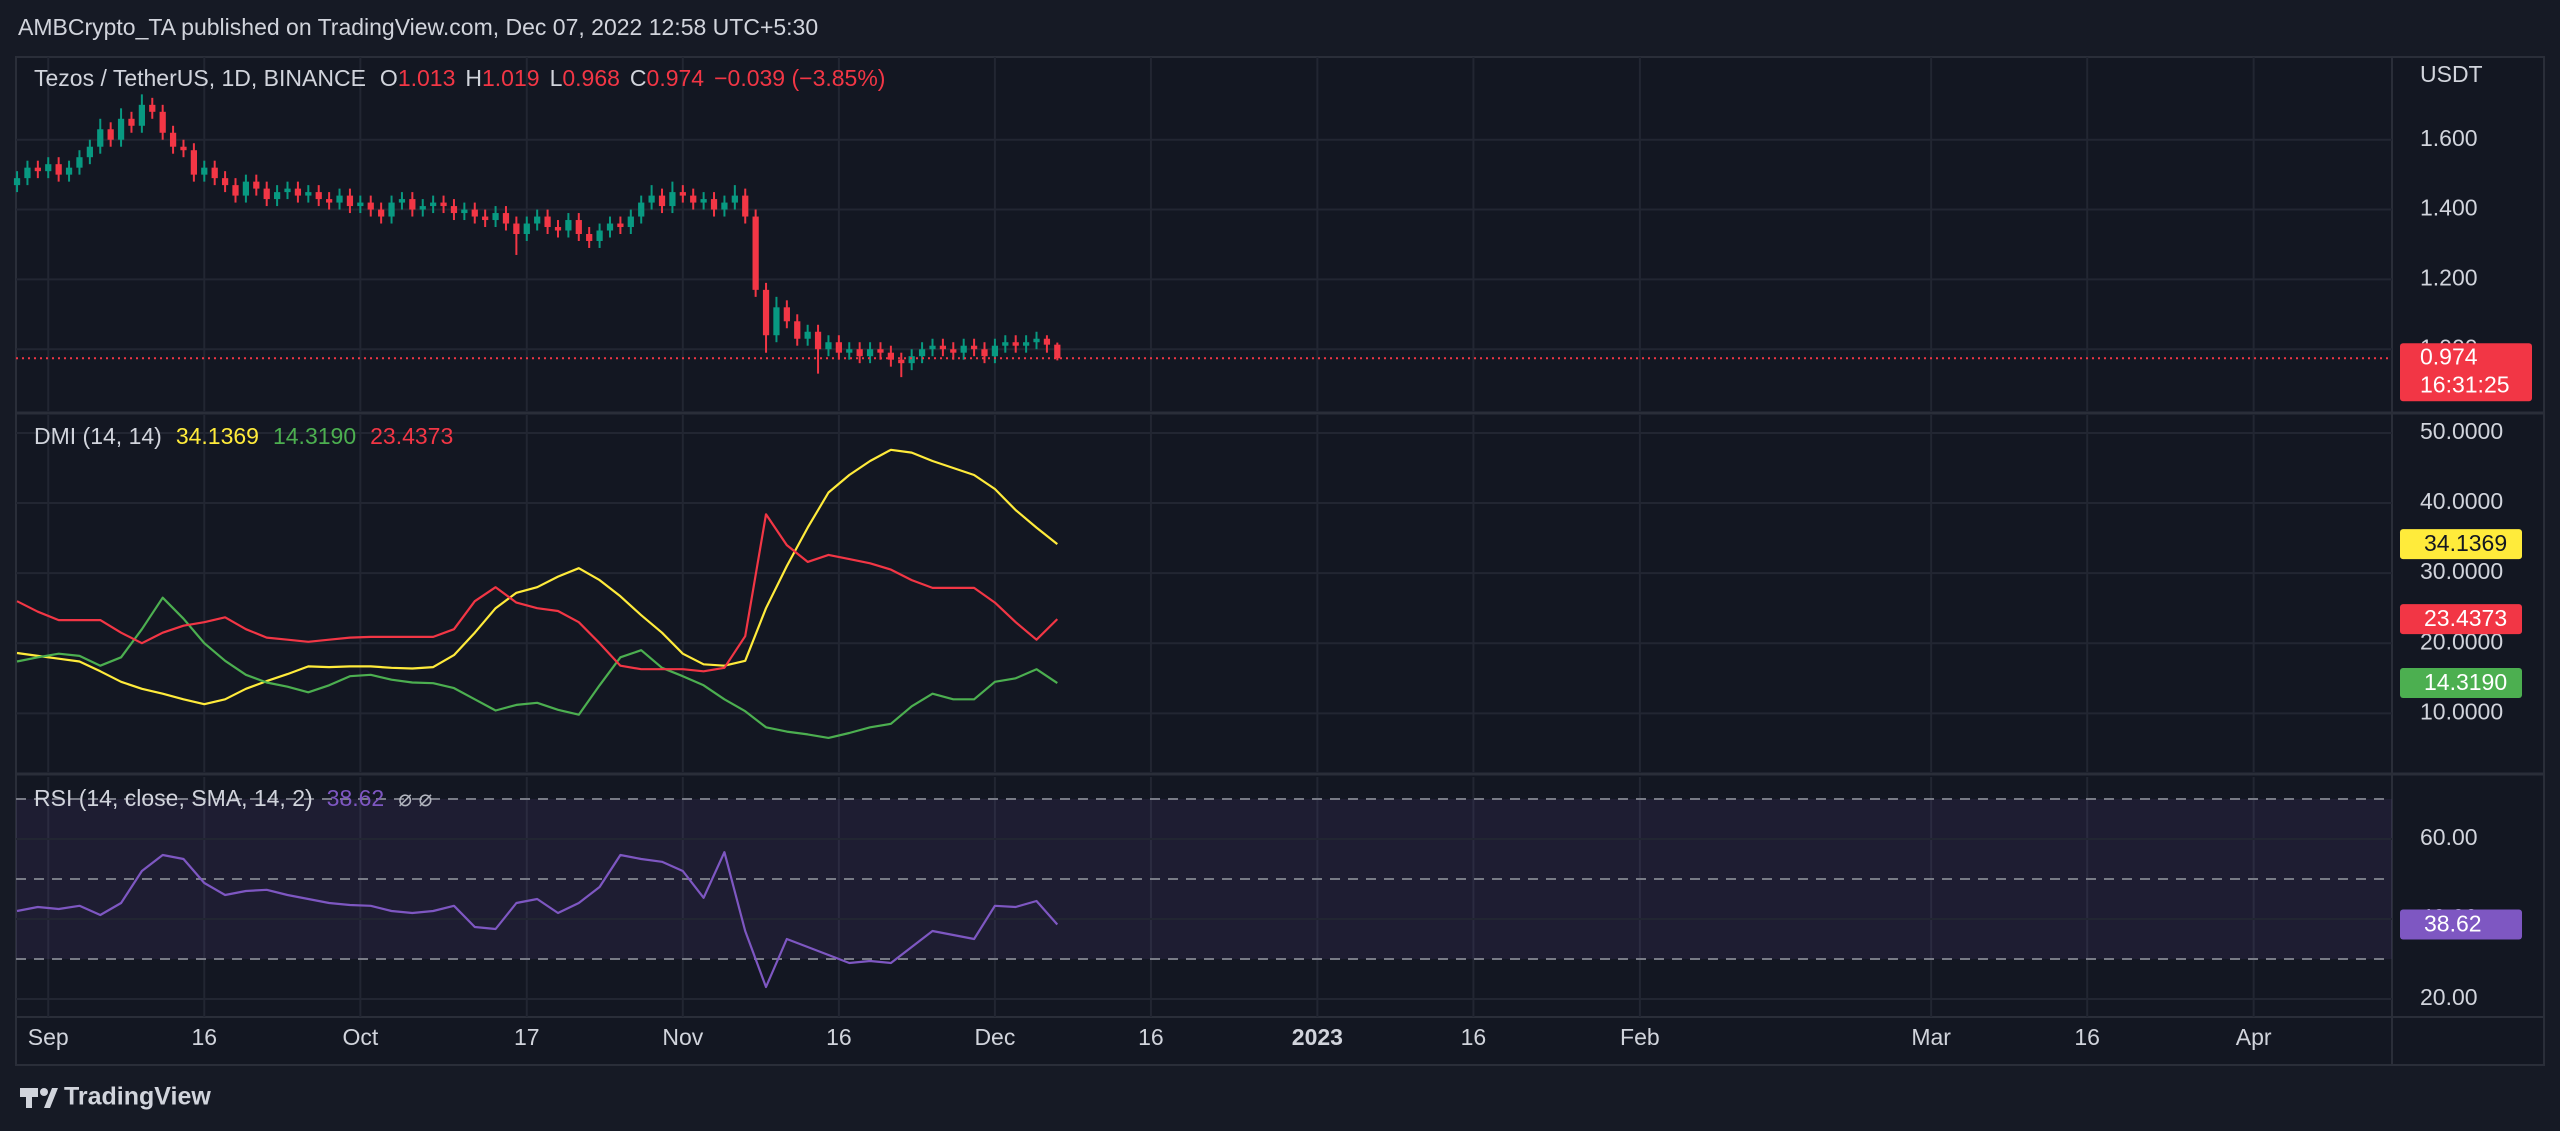  What do you see at coordinates (2453, 924) in the screenshot?
I see `value-tag-label: 38.62` at bounding box center [2453, 924].